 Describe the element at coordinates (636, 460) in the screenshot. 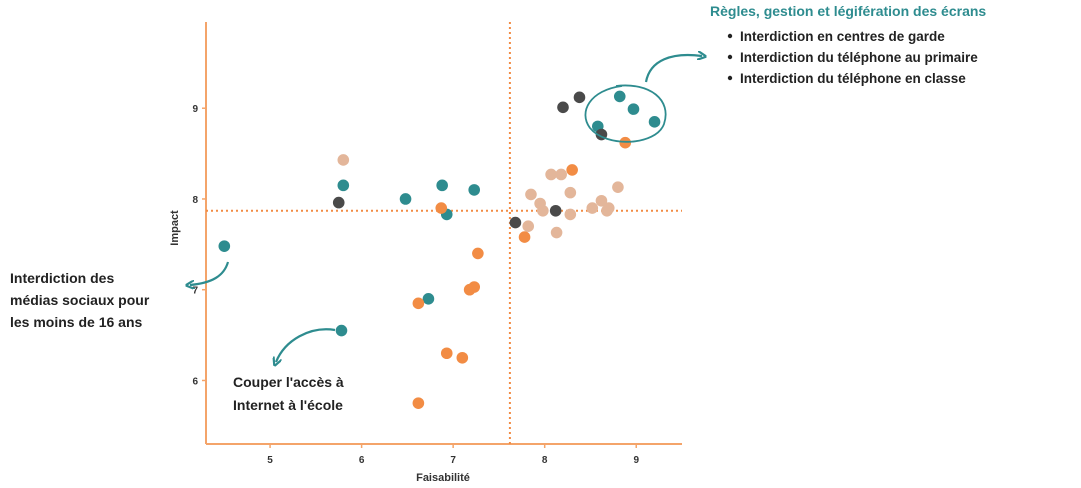

I see `x-tick-label: 9` at that location.